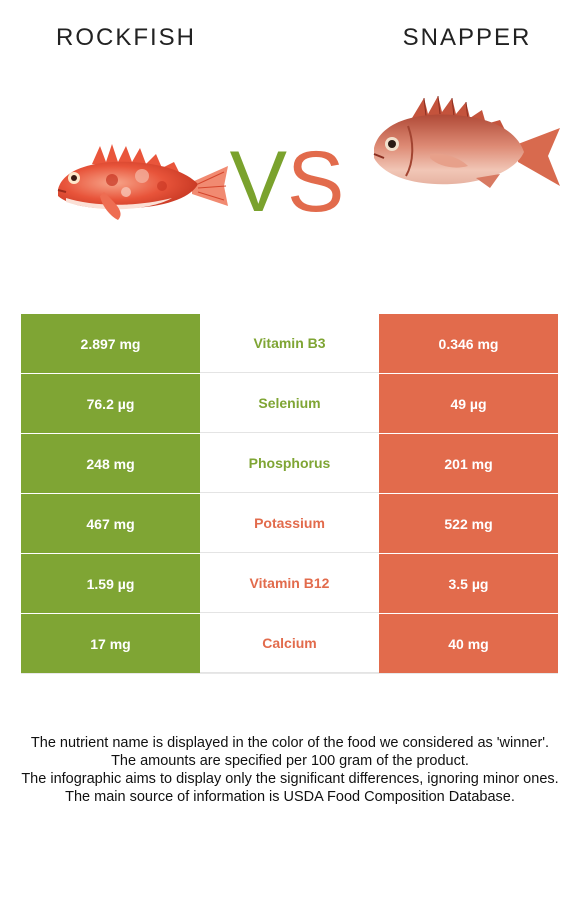  What do you see at coordinates (316, 182) in the screenshot?
I see `vs-s-letter: S` at bounding box center [316, 182].